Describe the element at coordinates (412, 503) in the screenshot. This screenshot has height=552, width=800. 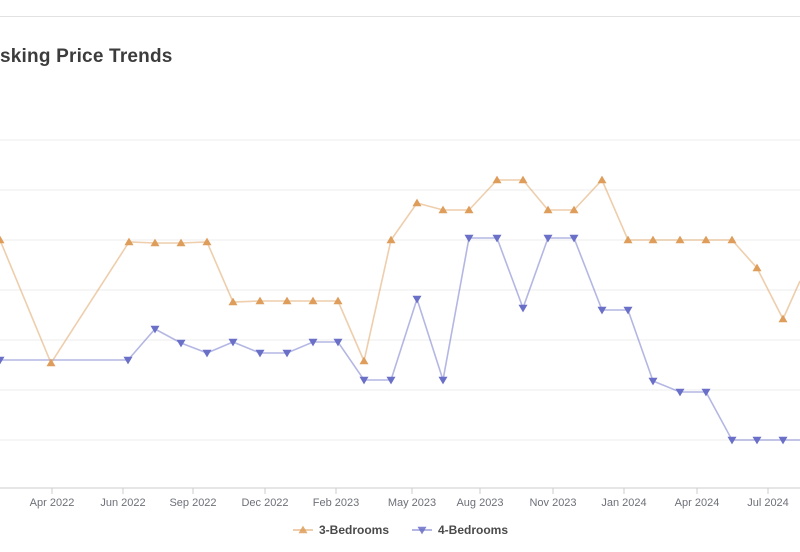
I see `x-axis-label: May 2023` at that location.